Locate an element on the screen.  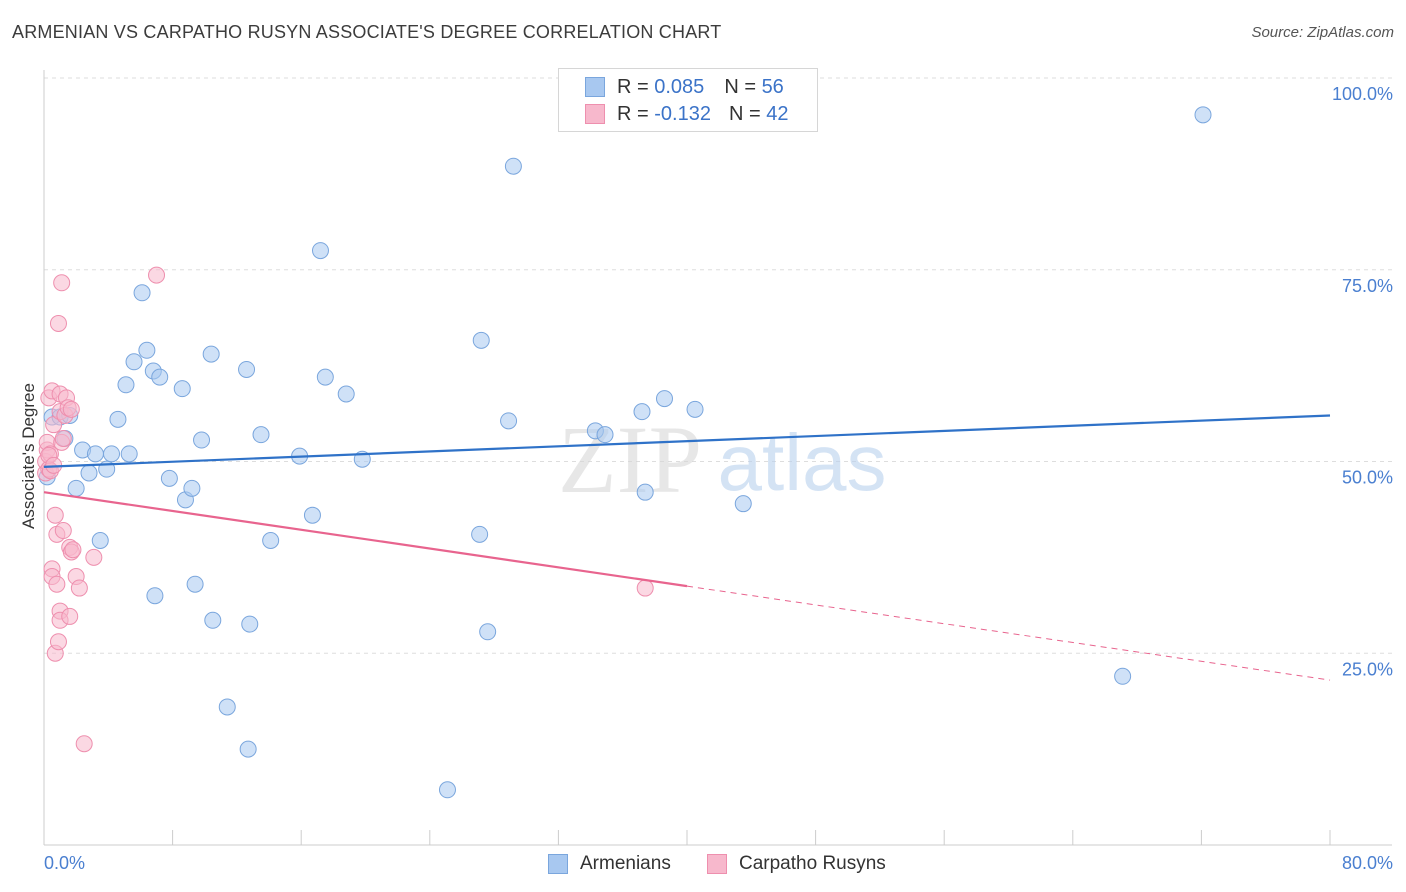
x-tick-label: 0.0% is located at coordinates (64, 863).